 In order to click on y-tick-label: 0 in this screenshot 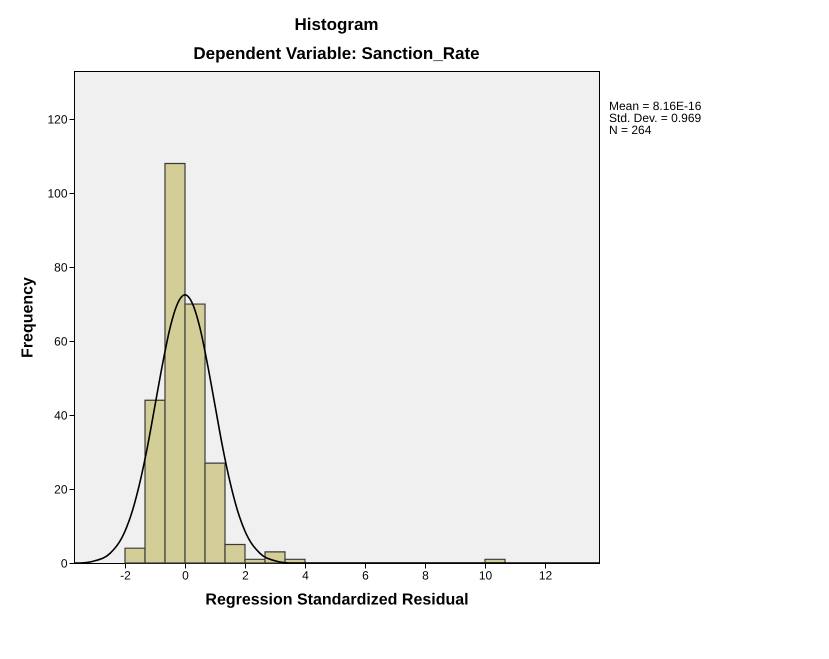, I will do `click(64, 563)`.